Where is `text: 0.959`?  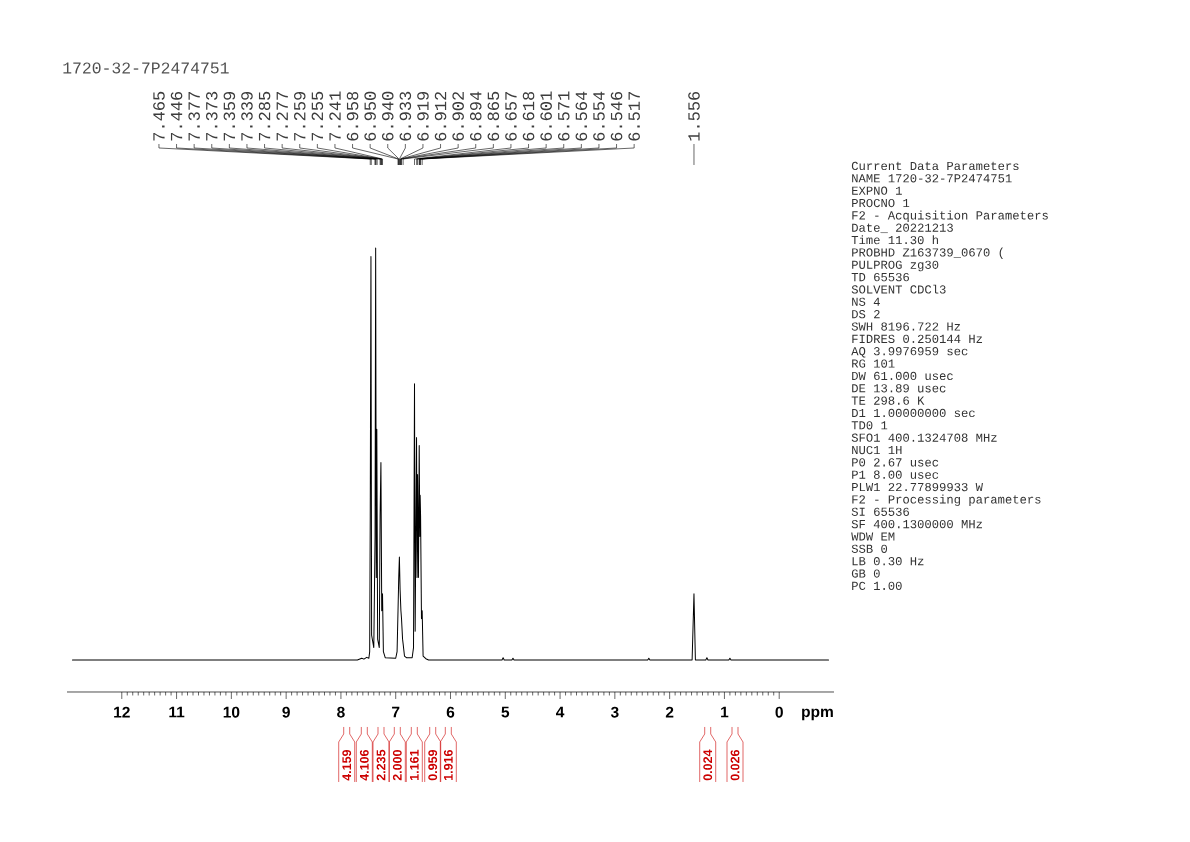 text: 0.959 is located at coordinates (433, 765).